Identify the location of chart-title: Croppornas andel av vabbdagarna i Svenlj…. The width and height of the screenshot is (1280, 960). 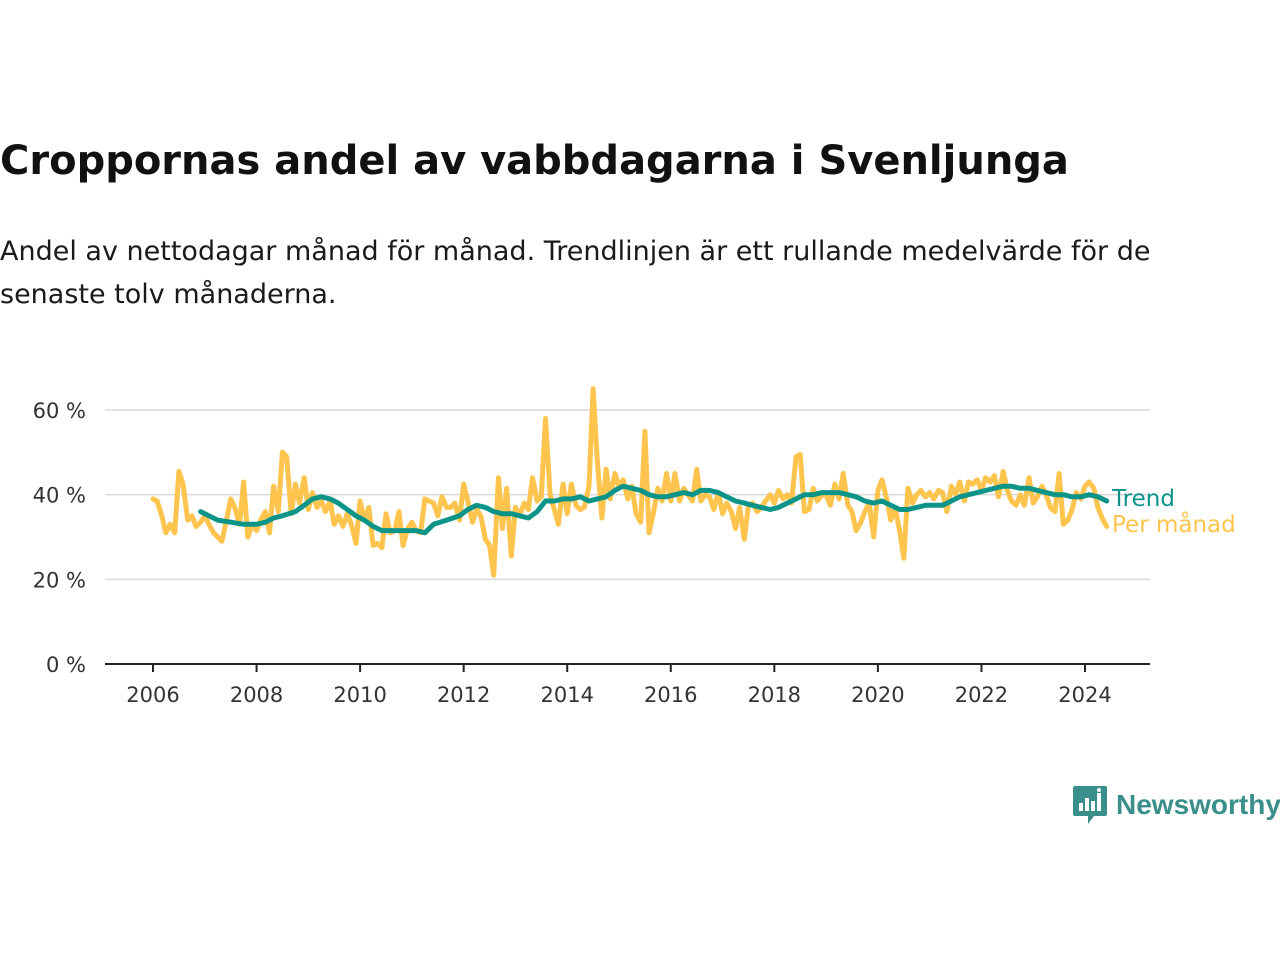
(534, 161).